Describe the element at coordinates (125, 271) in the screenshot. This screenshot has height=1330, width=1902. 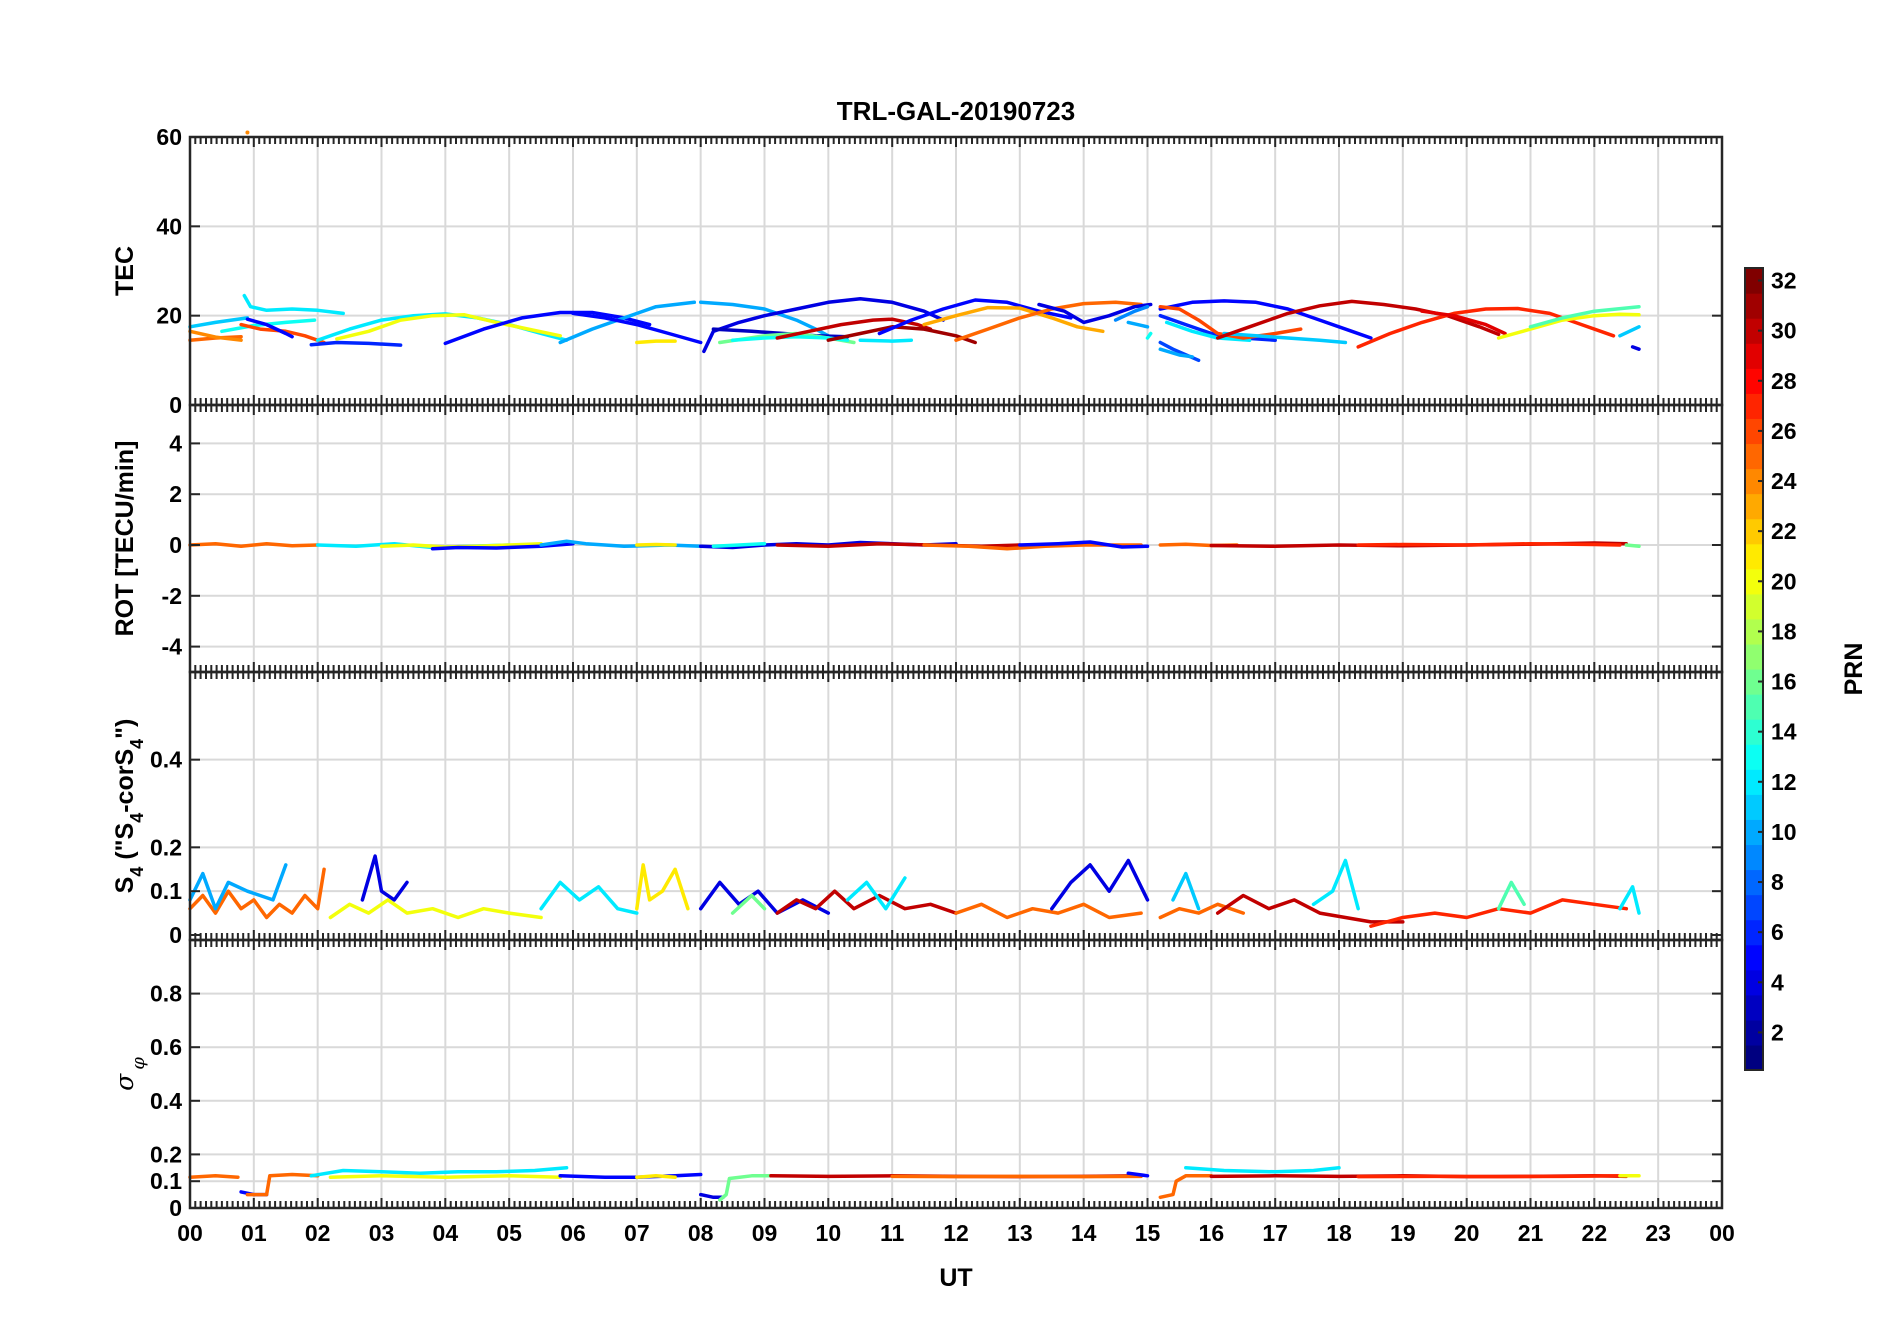
I see `y-axis-label-tec: TEC` at that location.